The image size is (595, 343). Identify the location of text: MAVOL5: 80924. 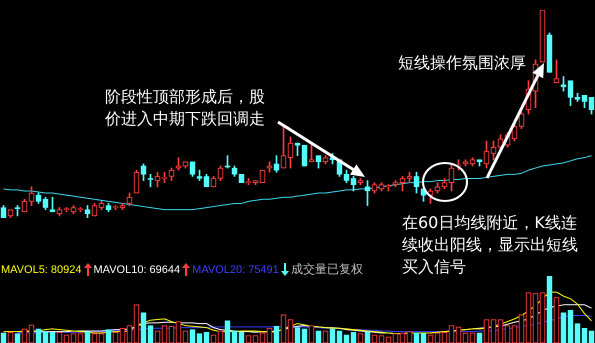
(41, 270).